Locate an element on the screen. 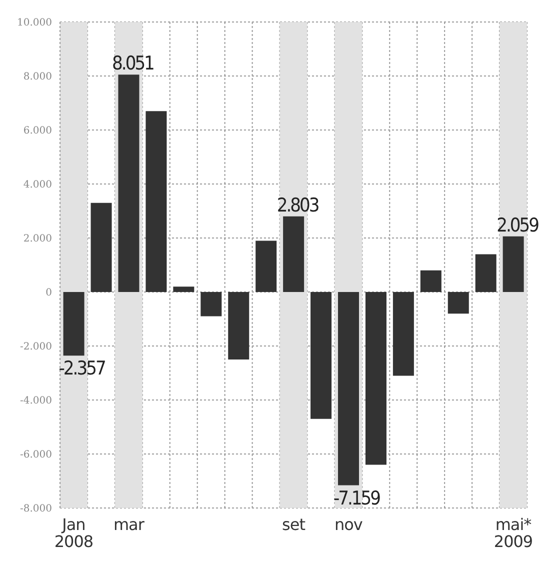 This screenshot has width=541, height=566. data-label: 2.803 is located at coordinates (297, 205).